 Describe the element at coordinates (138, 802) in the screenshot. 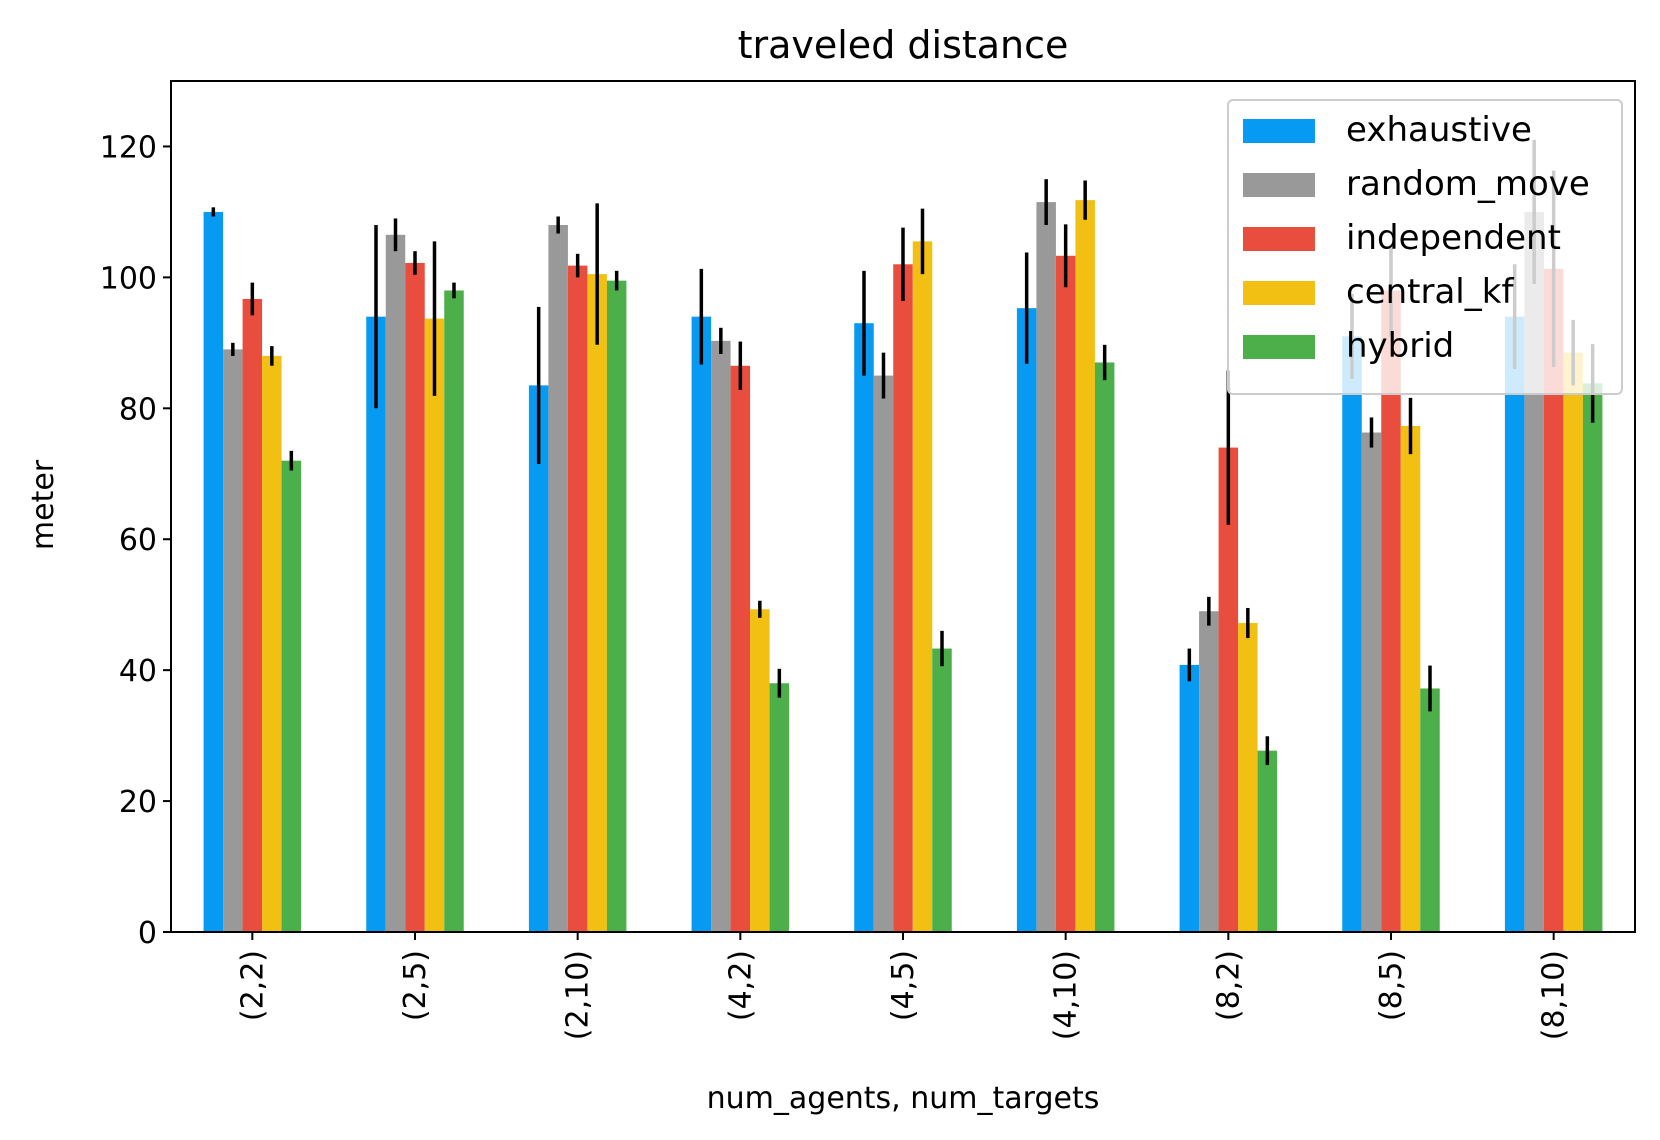

I see `y-tick-label: 20` at that location.